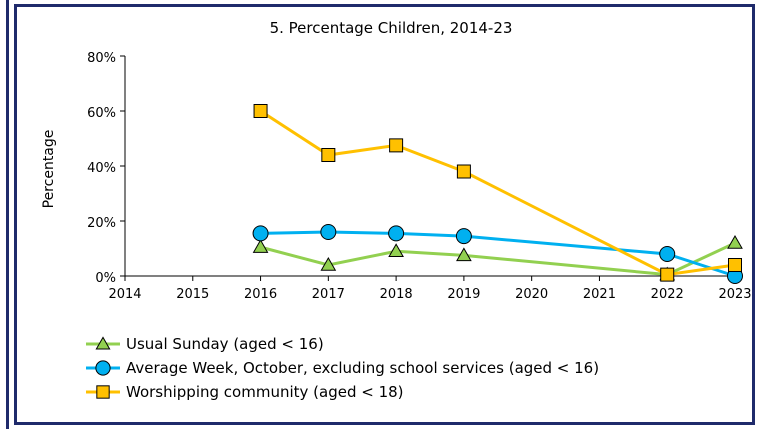 This screenshot has height=429, width=762. I want to click on x-tick-label: 2014, so click(124, 294).